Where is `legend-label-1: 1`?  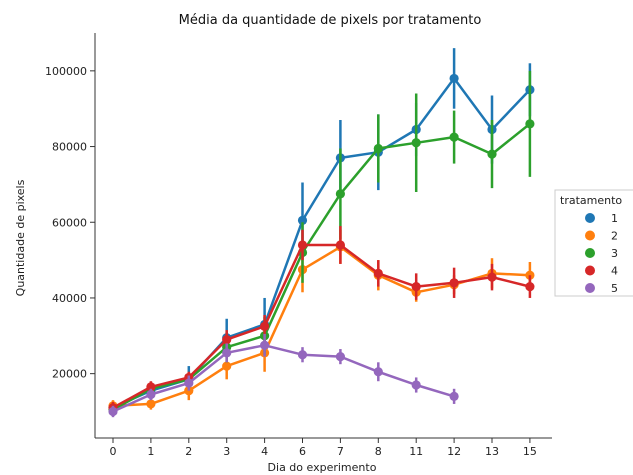 legend-label-1: 1 is located at coordinates (614, 218).